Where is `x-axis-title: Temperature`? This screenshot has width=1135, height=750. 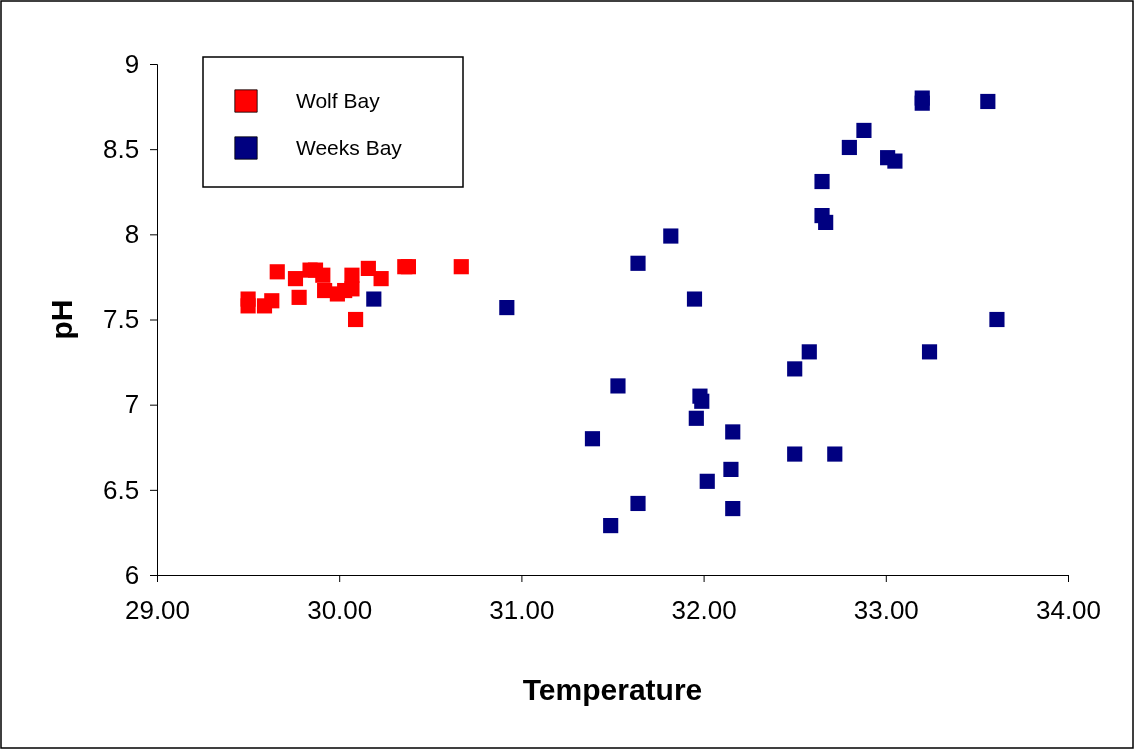 x-axis-title: Temperature is located at coordinates (612, 689).